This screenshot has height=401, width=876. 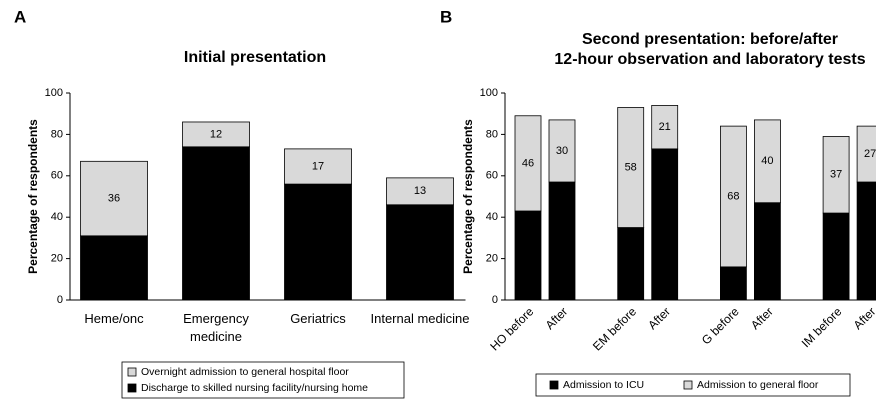 I want to click on value-label: 36, so click(x=114, y=198).